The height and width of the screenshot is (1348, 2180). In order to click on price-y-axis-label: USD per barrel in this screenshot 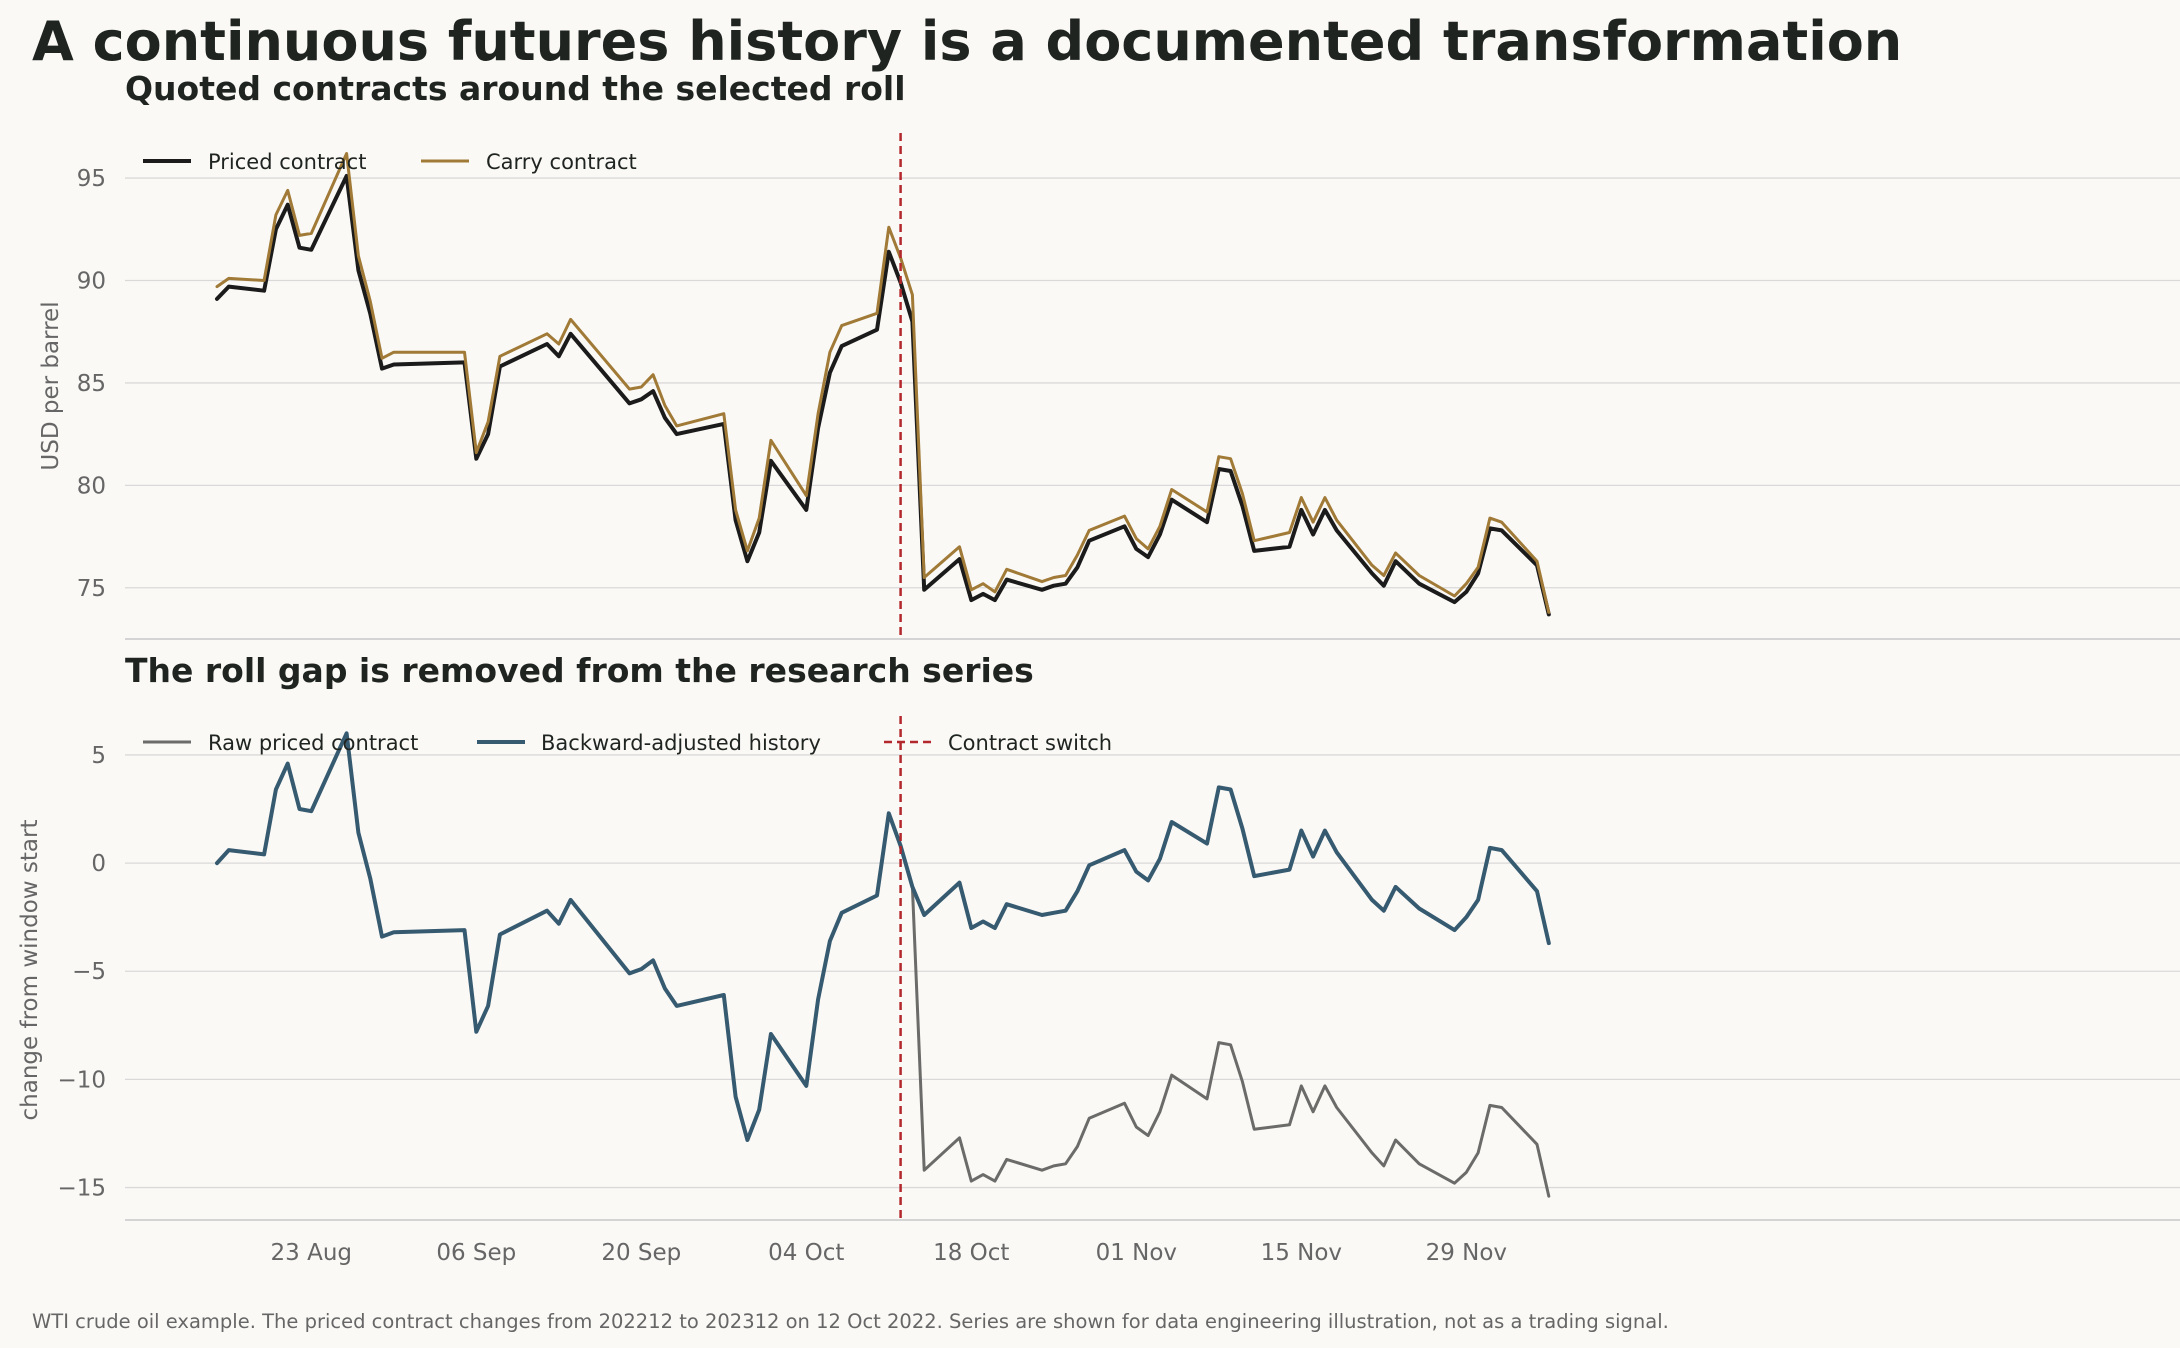, I will do `click(51, 385)`.